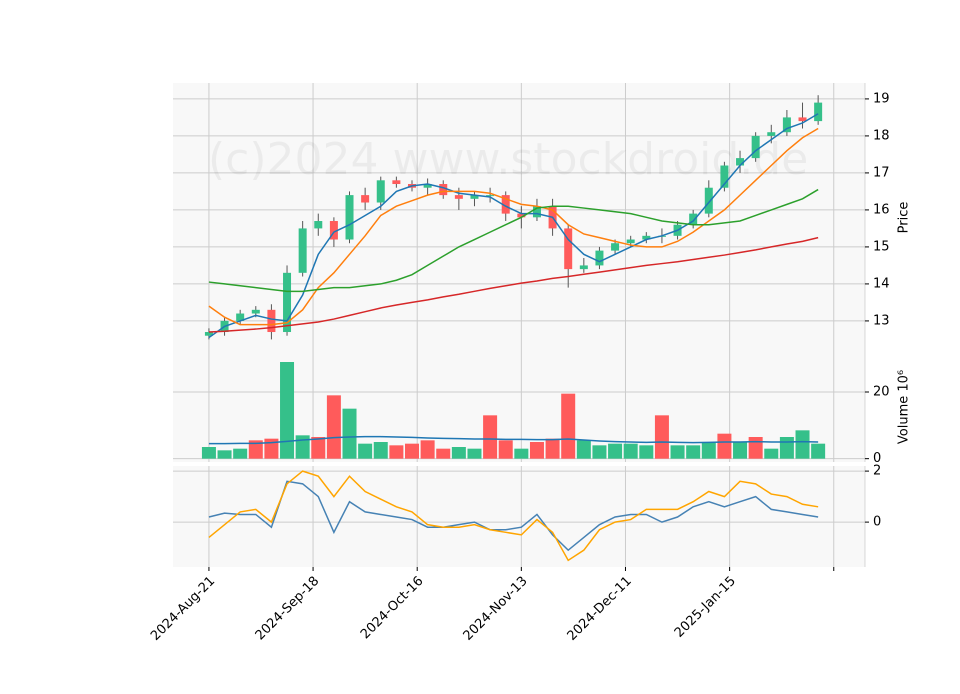  Describe the element at coordinates (881, 98) in the screenshot. I see `y-tick-label: 19` at that location.